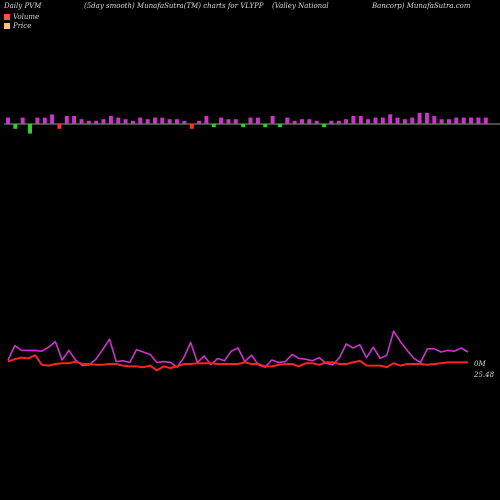 The image size is (500, 500). I want to click on price-volume-lines, so click(238, 351).